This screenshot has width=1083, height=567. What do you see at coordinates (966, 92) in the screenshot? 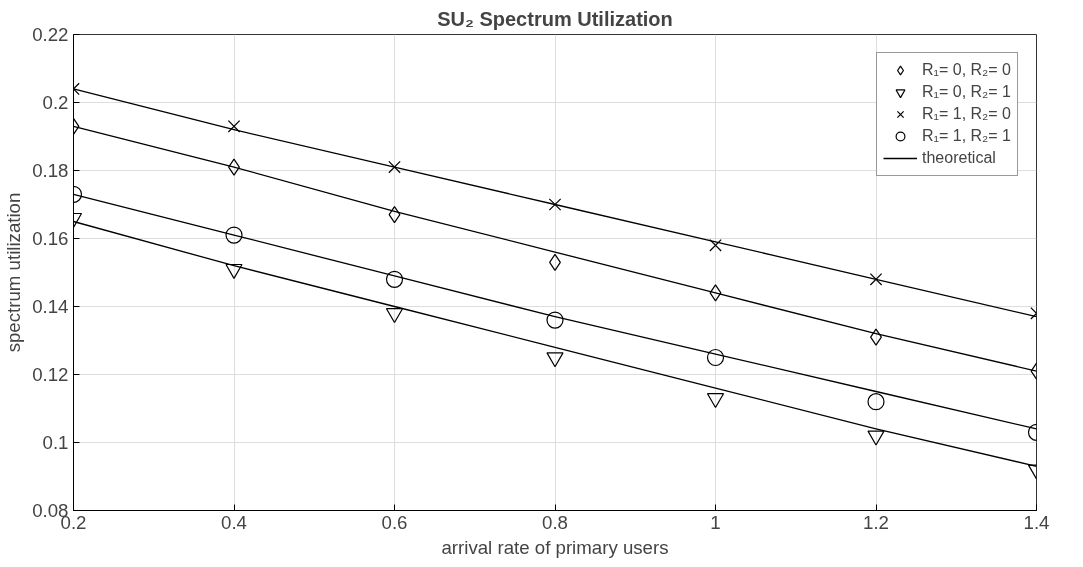
I see `legend-label: R₁= 0, R₂= 1` at bounding box center [966, 92].